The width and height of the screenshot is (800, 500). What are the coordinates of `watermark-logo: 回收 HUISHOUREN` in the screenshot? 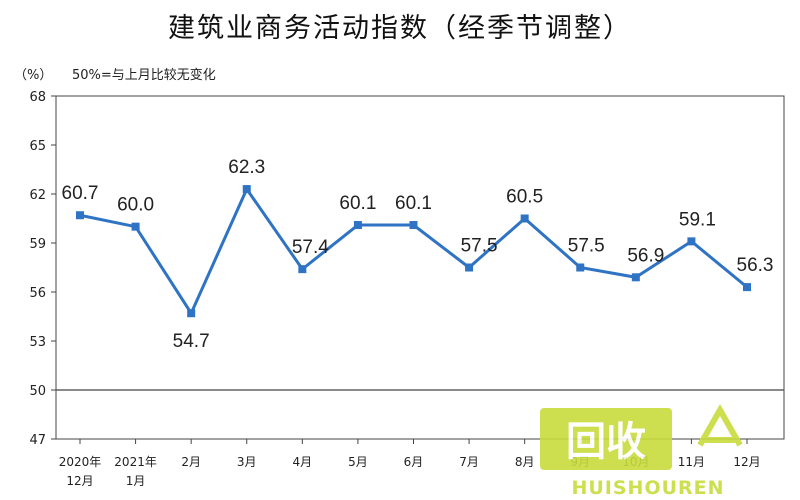 It's located at (641, 451).